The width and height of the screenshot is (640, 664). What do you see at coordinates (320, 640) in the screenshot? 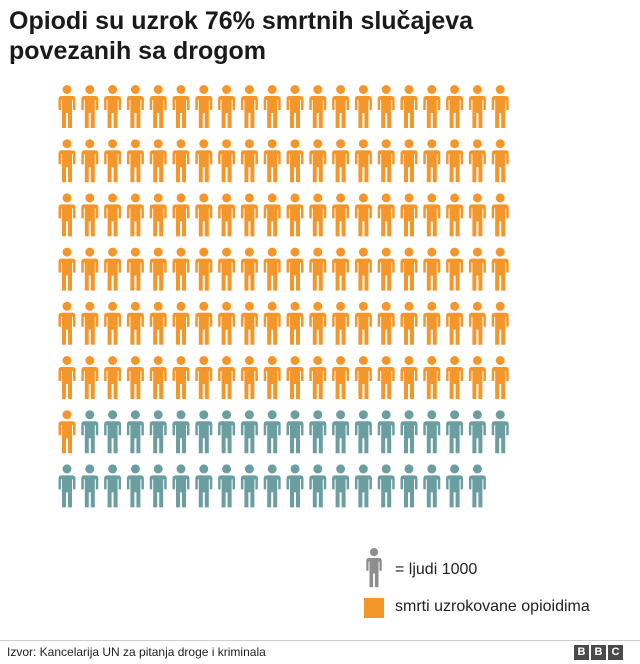
I see `footer-divider` at bounding box center [320, 640].